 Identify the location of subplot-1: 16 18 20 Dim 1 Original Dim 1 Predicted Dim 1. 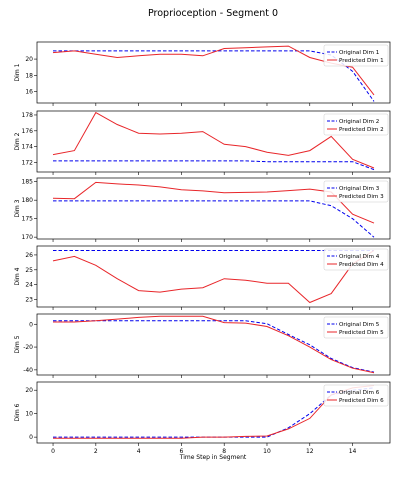
(202, 73).